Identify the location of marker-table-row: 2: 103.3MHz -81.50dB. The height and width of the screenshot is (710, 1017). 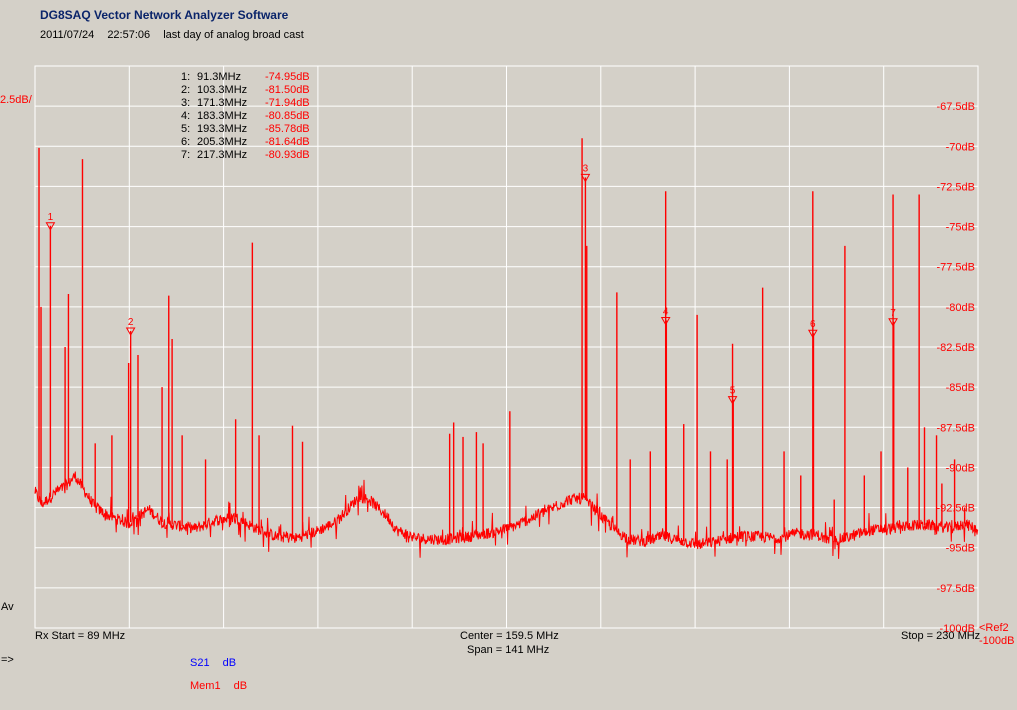
(245, 90).